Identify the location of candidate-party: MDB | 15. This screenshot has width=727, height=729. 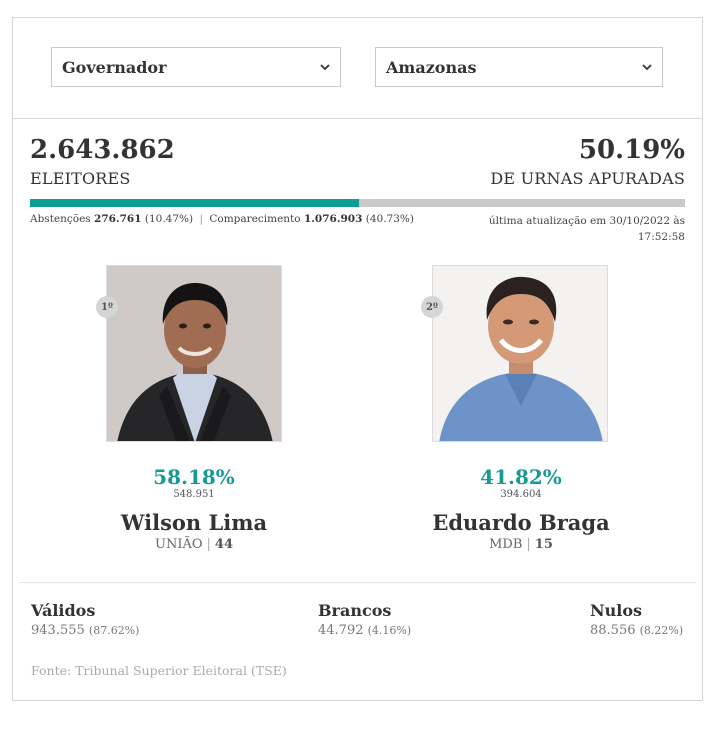
(521, 544).